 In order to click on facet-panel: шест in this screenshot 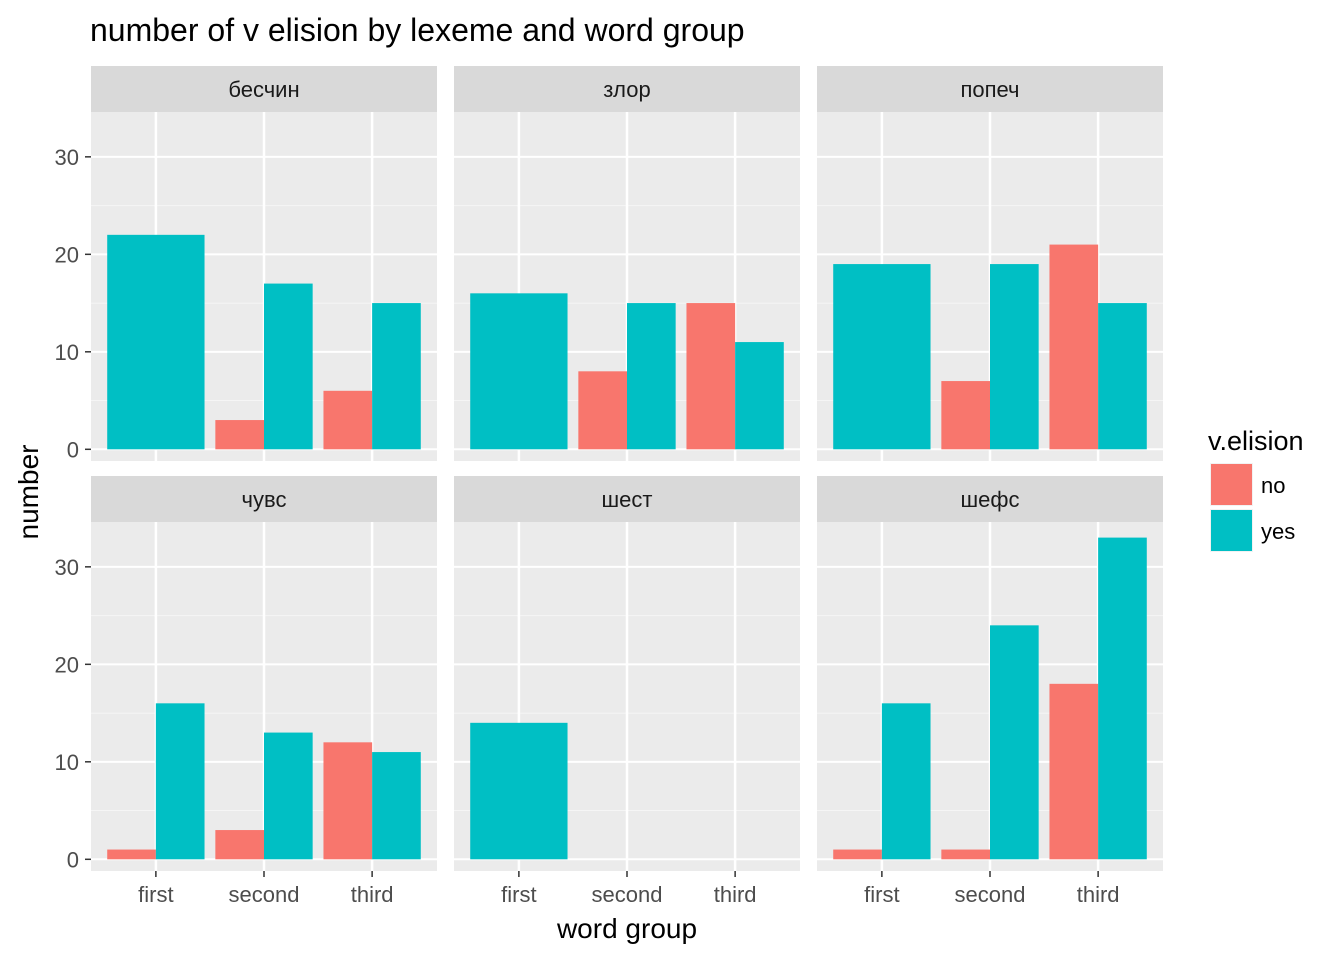, I will do `click(627, 673)`.